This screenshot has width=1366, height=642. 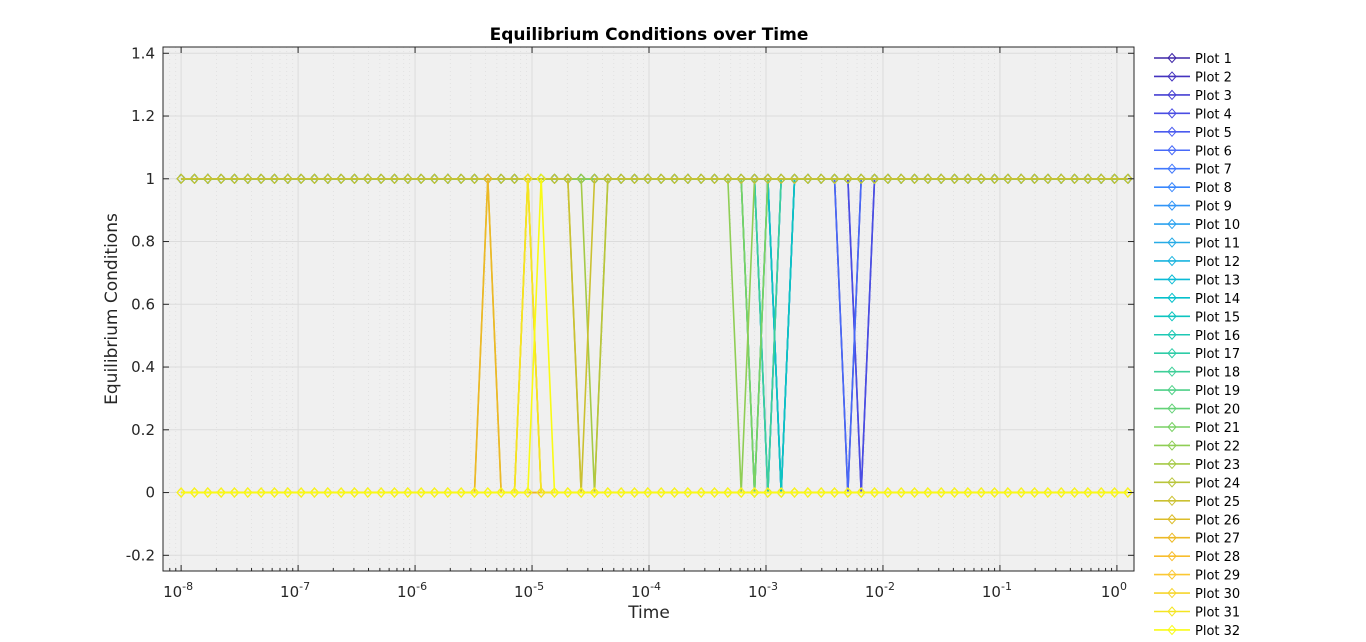 What do you see at coordinates (1193, 114) in the screenshot?
I see `legend-item: Plot 4` at bounding box center [1193, 114].